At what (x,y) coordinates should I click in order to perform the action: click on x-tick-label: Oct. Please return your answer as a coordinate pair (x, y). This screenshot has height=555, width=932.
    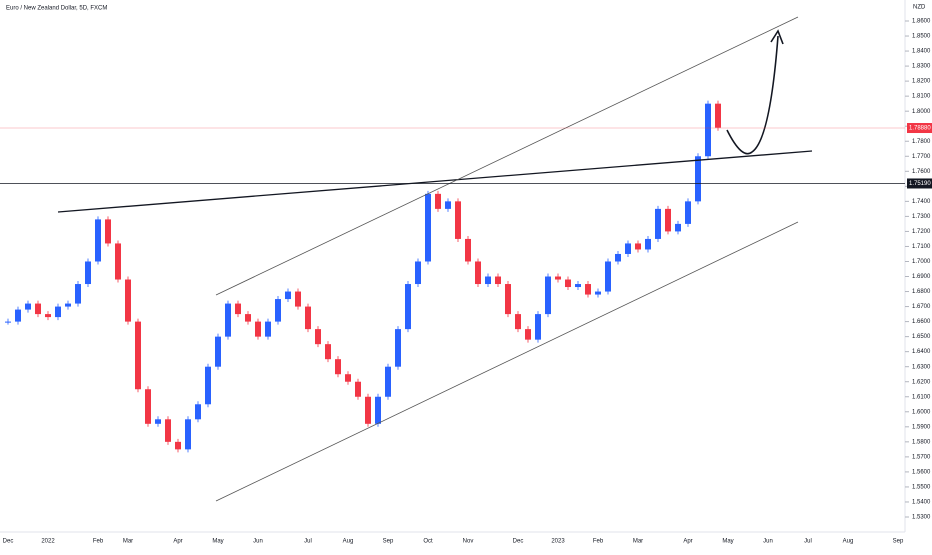
    Looking at the image, I should click on (428, 542).